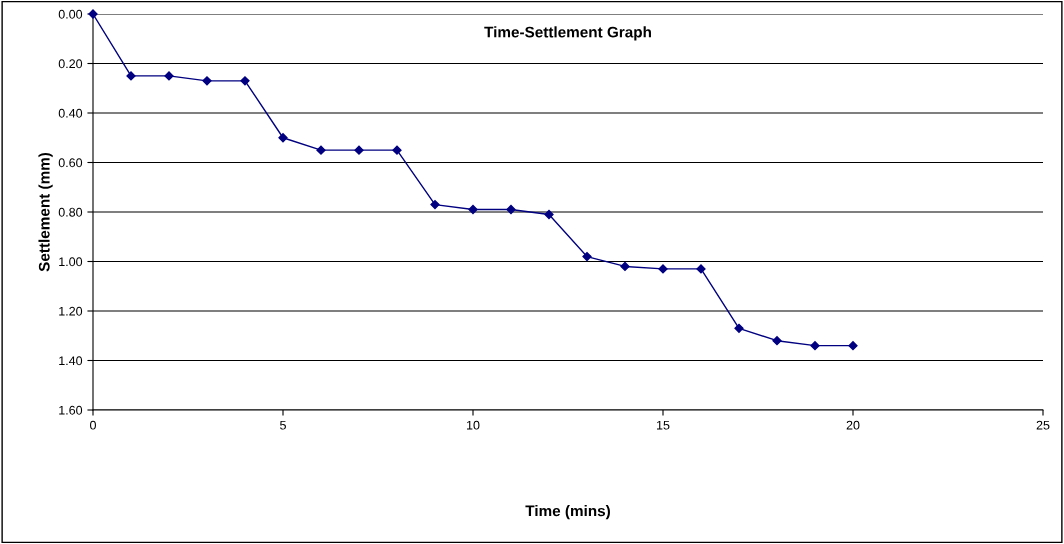 Image resolution: width=1064 pixels, height=544 pixels. I want to click on y-tick-label: 0.80, so click(70, 212).